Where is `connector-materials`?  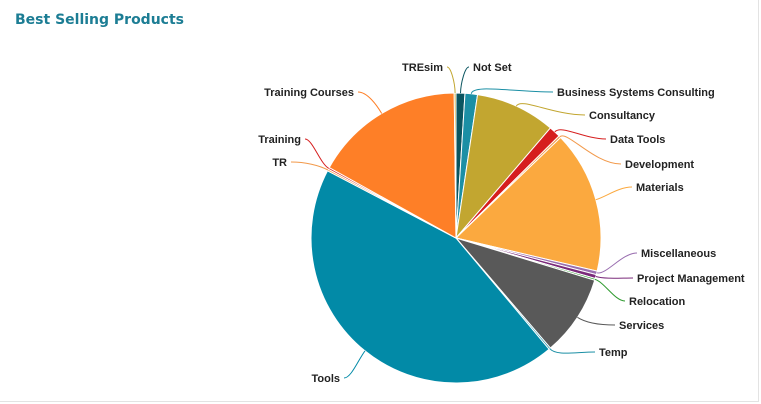 connector-materials is located at coordinates (614, 193).